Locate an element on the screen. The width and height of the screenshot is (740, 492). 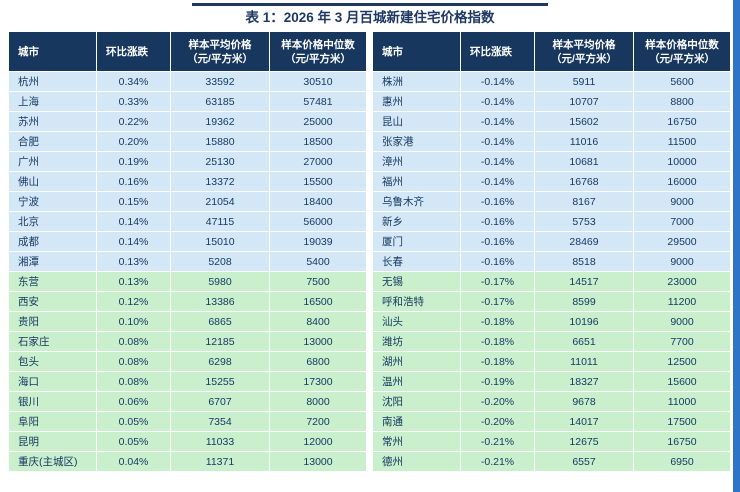
city-cell: 温州 is located at coordinates (416, 382).